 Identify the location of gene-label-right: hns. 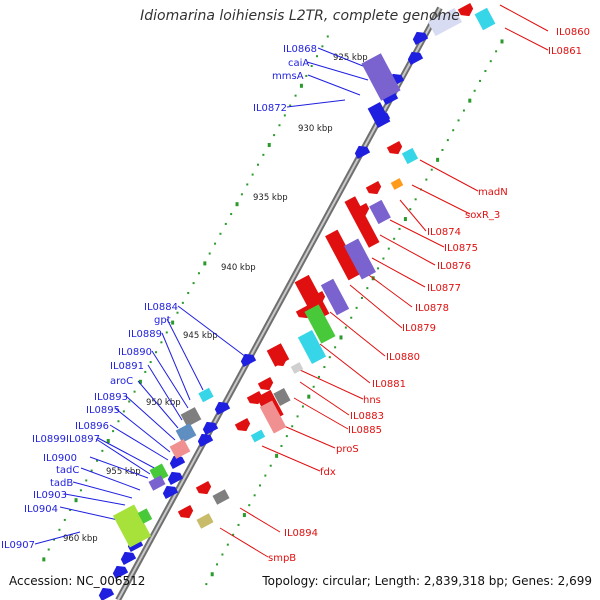
(372, 400).